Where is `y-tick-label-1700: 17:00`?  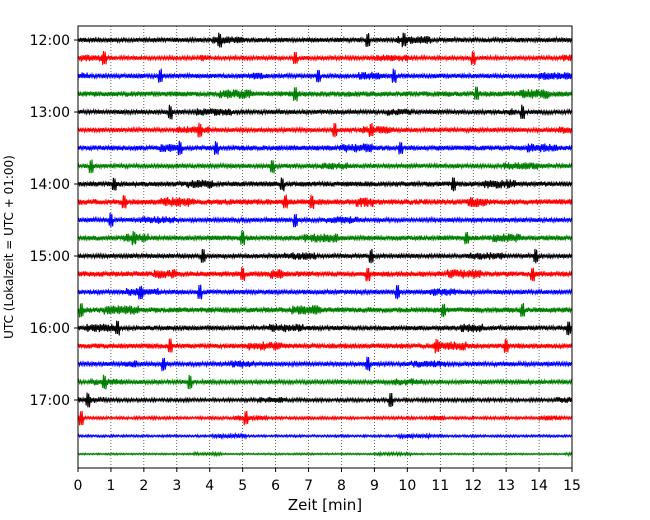 y-tick-label-1700: 17:00 is located at coordinates (50, 401).